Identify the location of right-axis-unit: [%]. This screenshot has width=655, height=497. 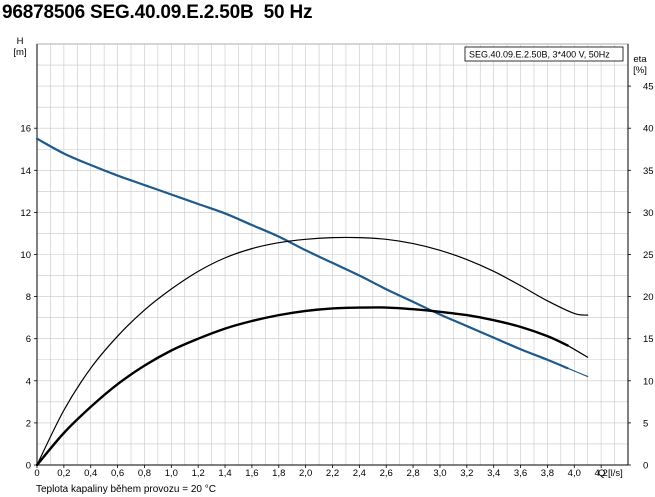
(640, 70).